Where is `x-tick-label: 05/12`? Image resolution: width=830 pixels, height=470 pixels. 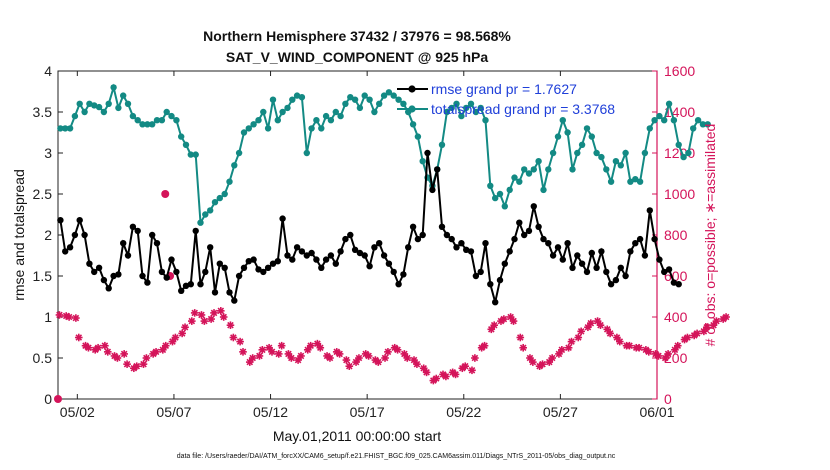 x-tick-label: 05/12 is located at coordinates (270, 412).